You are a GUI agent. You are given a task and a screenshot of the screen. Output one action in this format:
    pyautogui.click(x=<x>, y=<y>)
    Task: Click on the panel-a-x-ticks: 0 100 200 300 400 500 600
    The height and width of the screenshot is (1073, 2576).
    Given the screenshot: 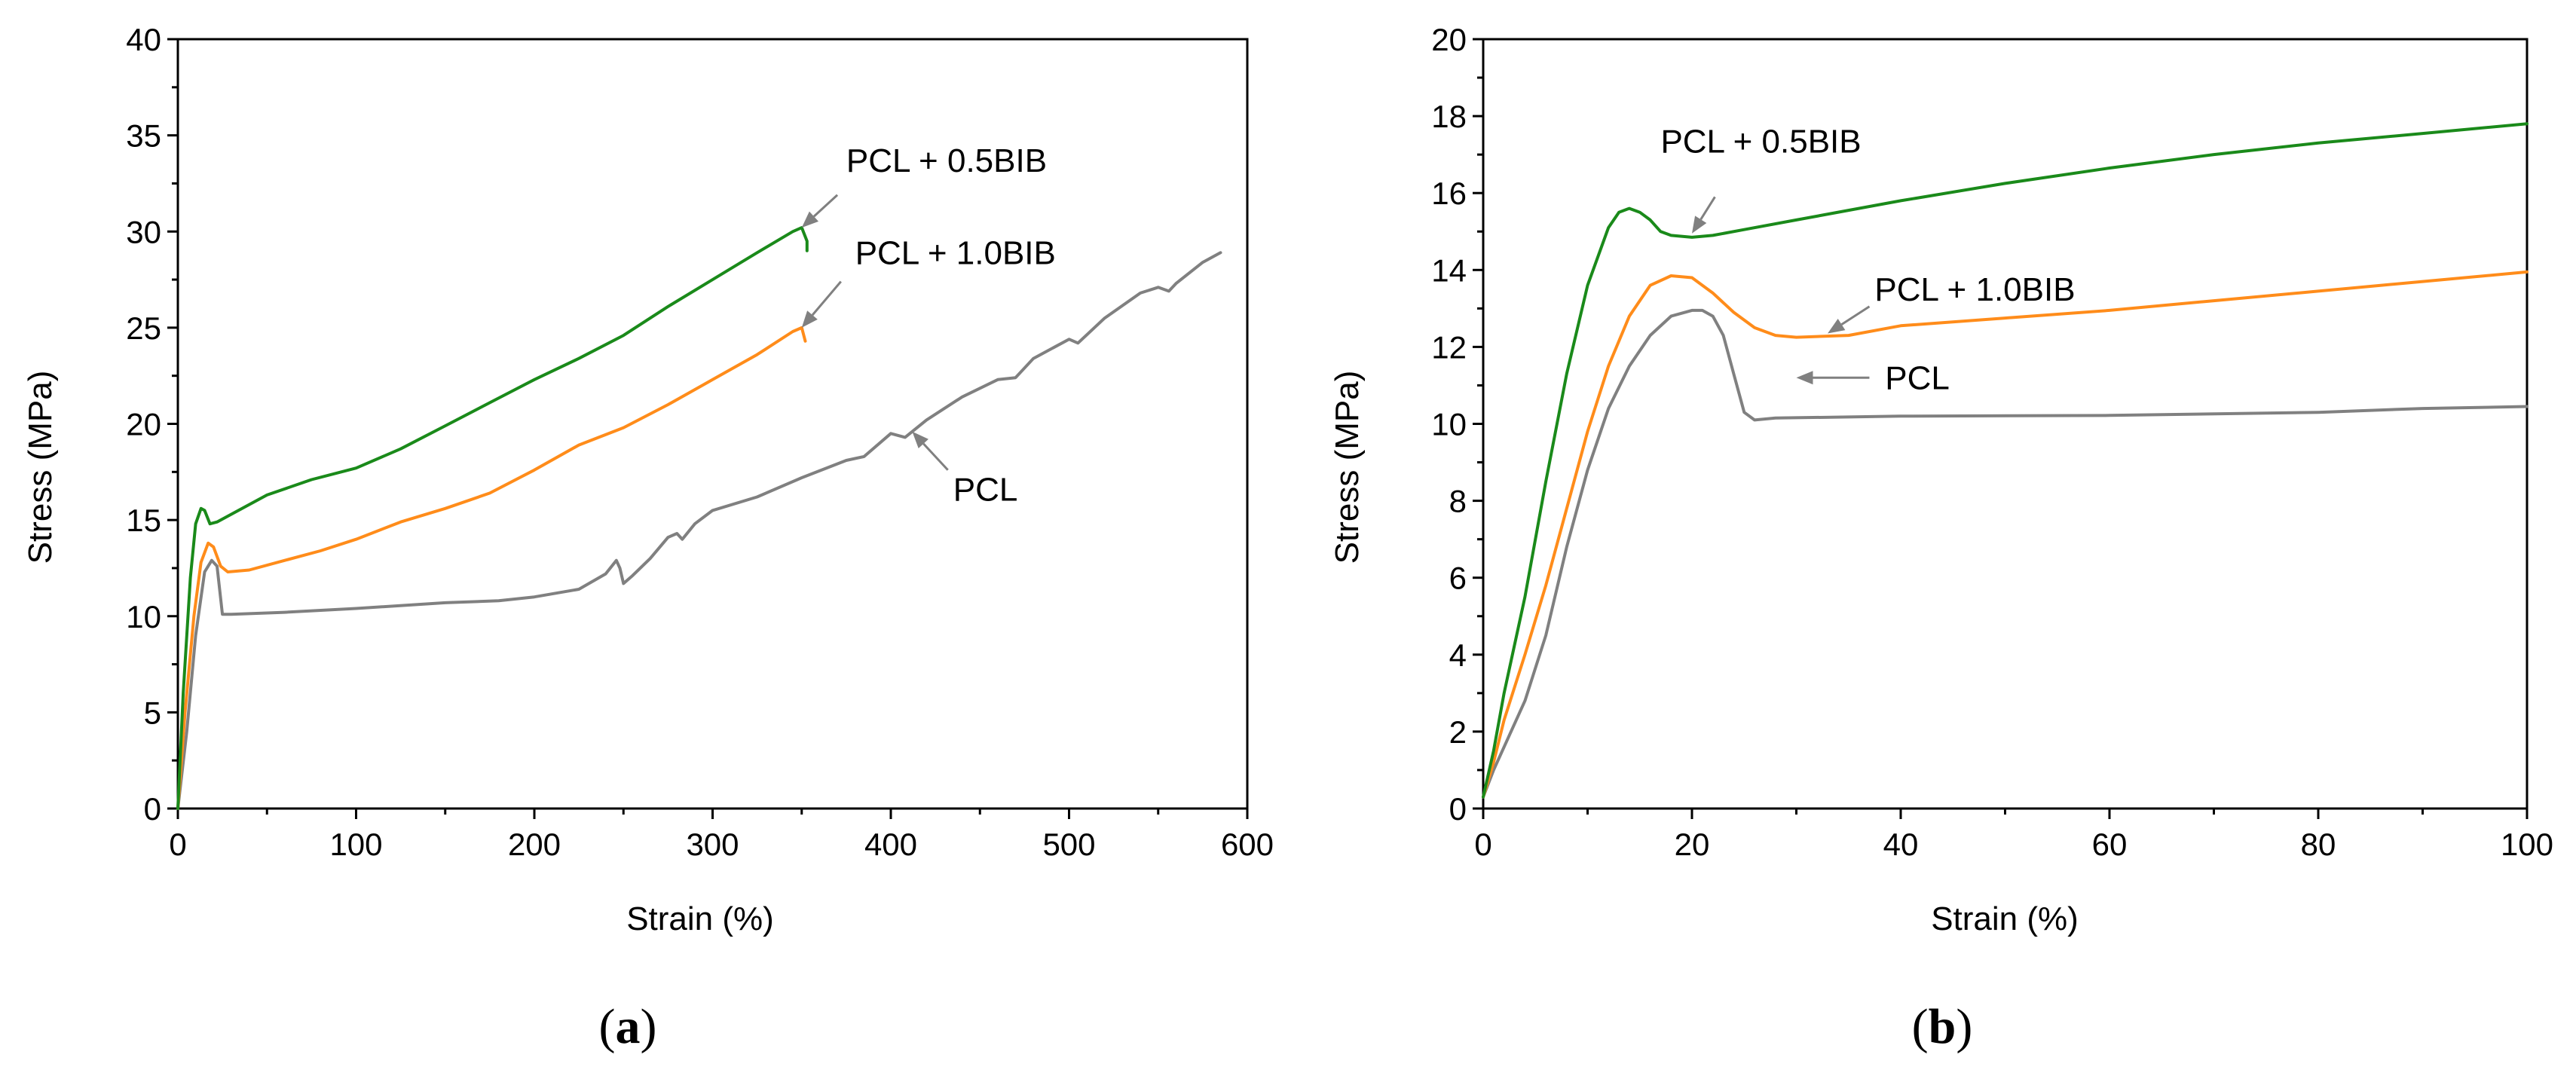 What is the action you would take?
    pyautogui.click(x=722, y=835)
    